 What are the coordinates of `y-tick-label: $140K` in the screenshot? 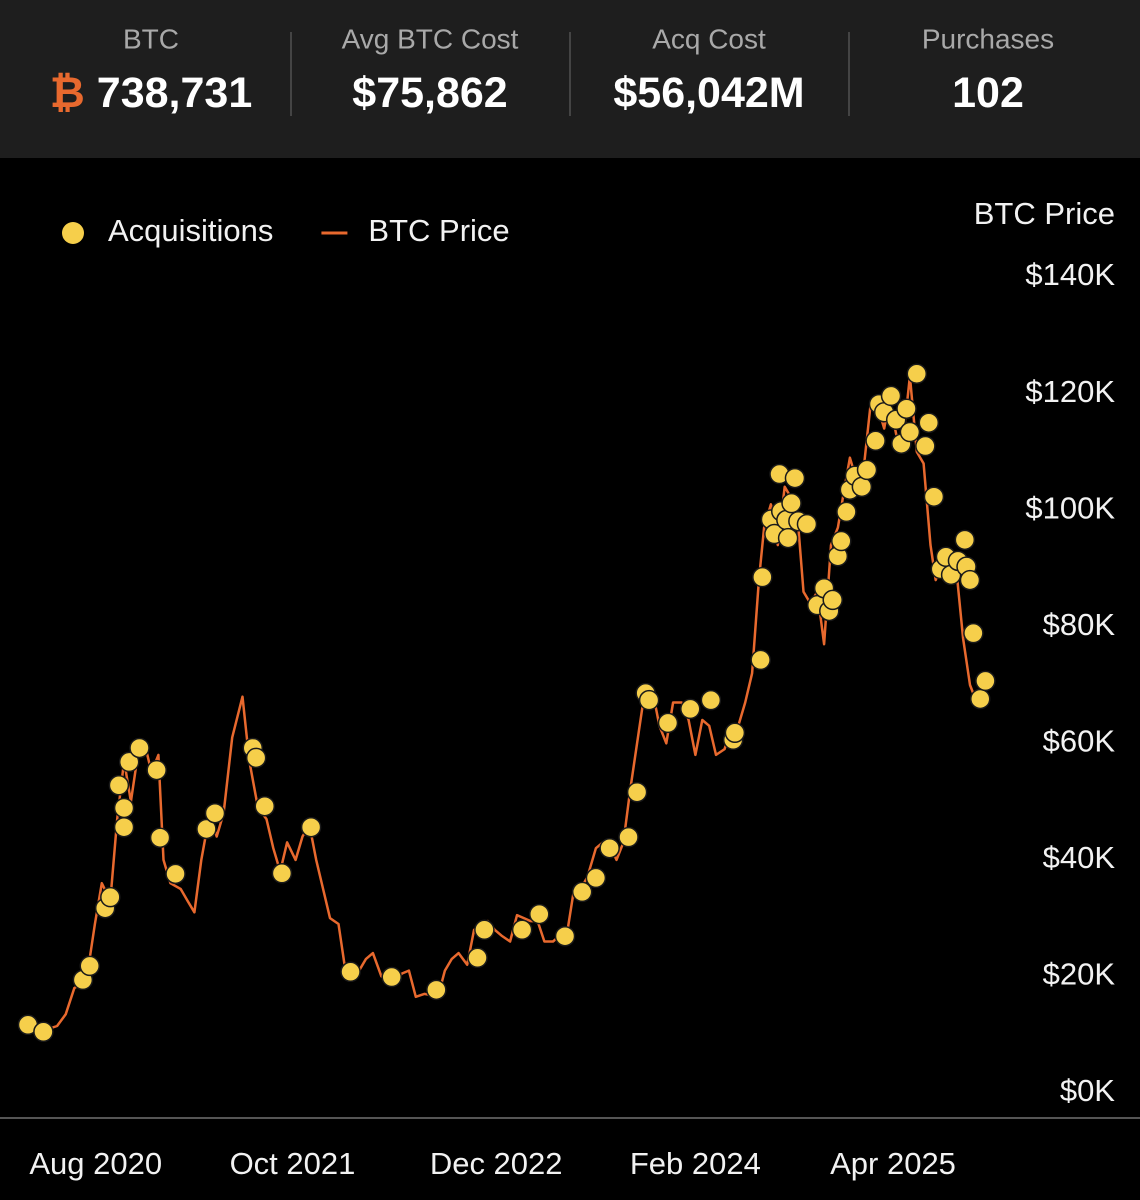 It's located at (1070, 274).